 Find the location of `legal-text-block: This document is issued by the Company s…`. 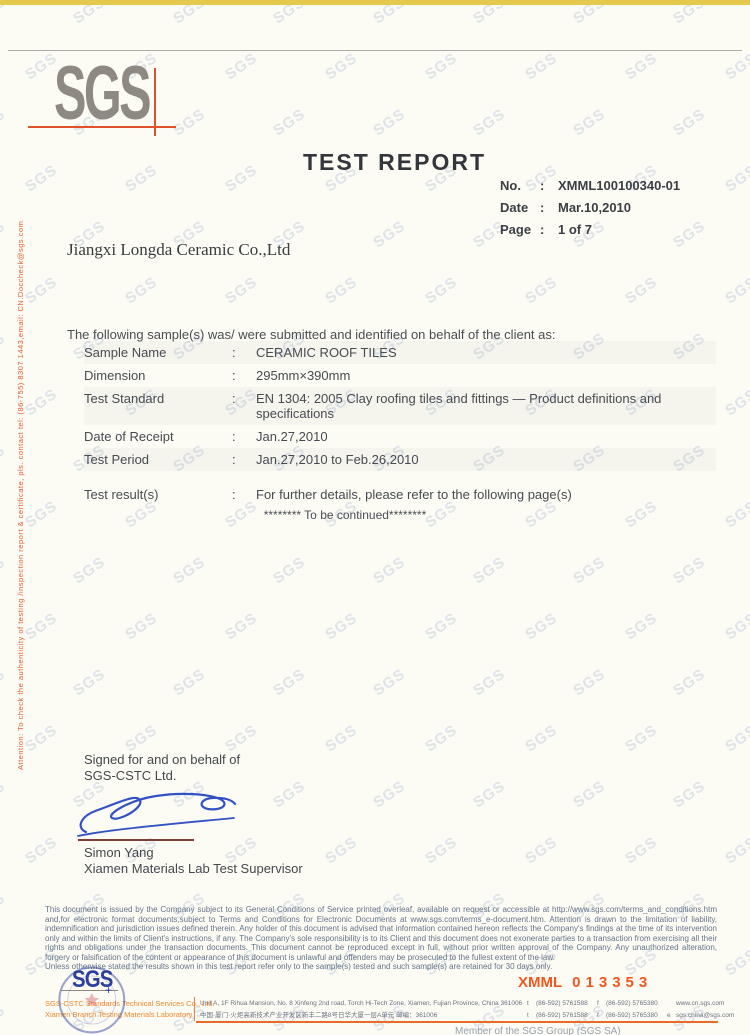

legal-text-block: This document is issued by the Company s… is located at coordinates (381, 938).